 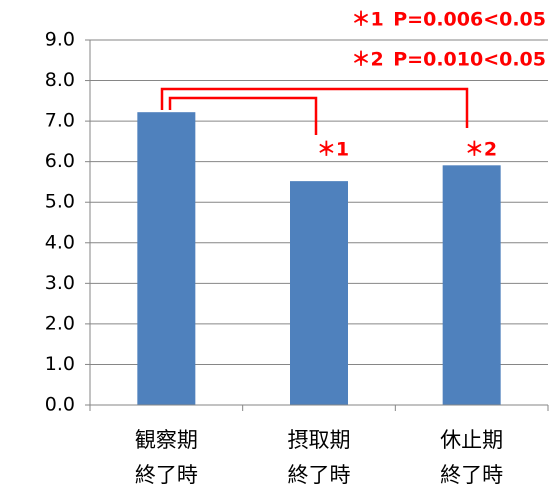 What do you see at coordinates (60, 405) in the screenshot?
I see `y-tick-label: 0.0` at bounding box center [60, 405].